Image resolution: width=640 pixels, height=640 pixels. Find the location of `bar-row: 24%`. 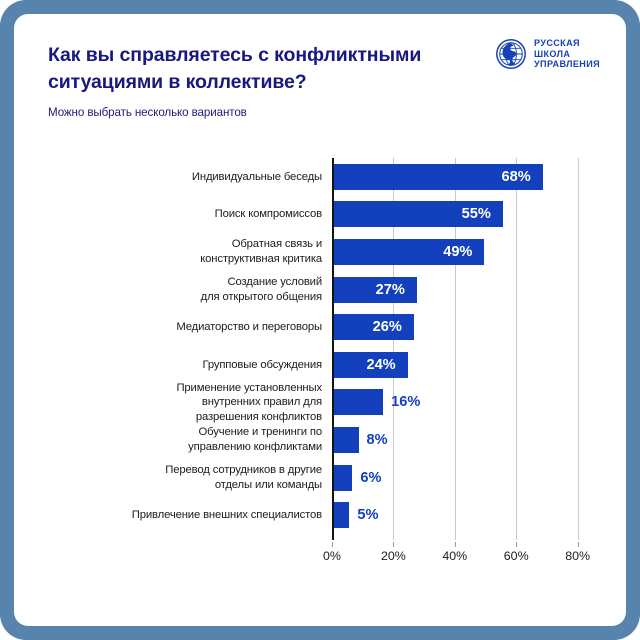

bar-row: 24% is located at coordinates (452, 365).